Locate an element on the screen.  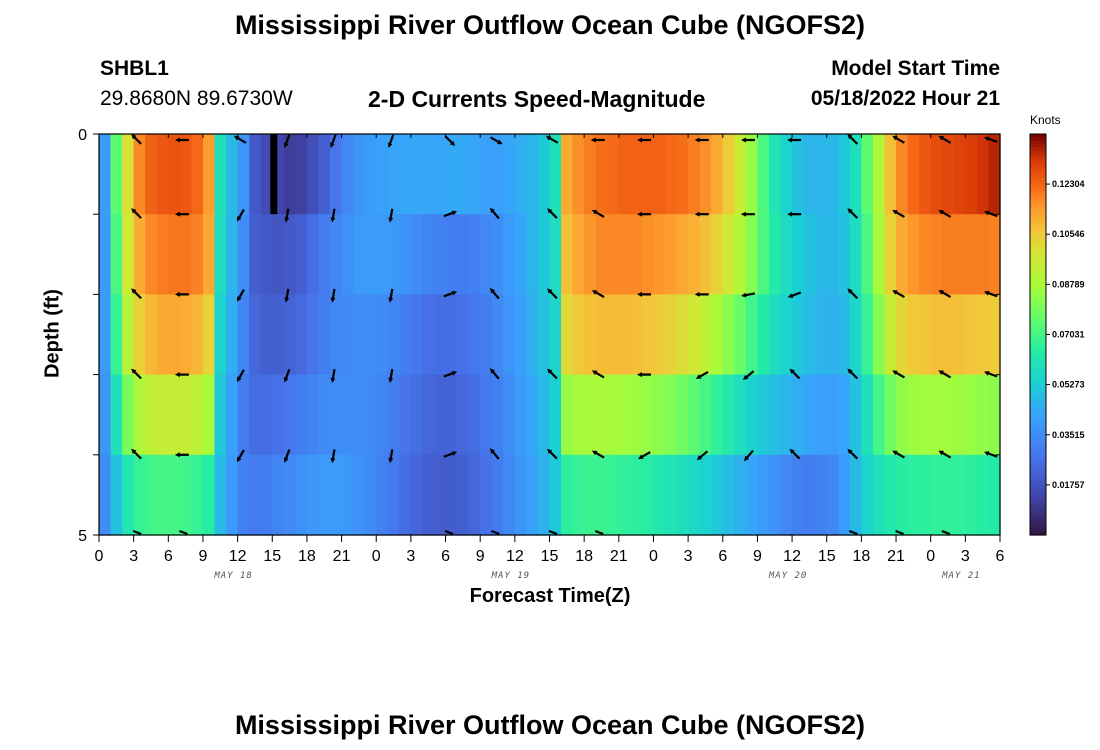
x-tick-label: 9 is located at coordinates (203, 556).